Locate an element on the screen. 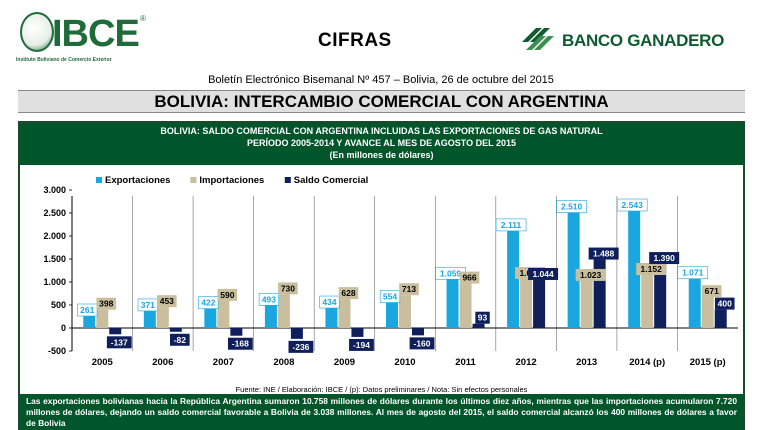  data-label: 1.023 is located at coordinates (591, 275).